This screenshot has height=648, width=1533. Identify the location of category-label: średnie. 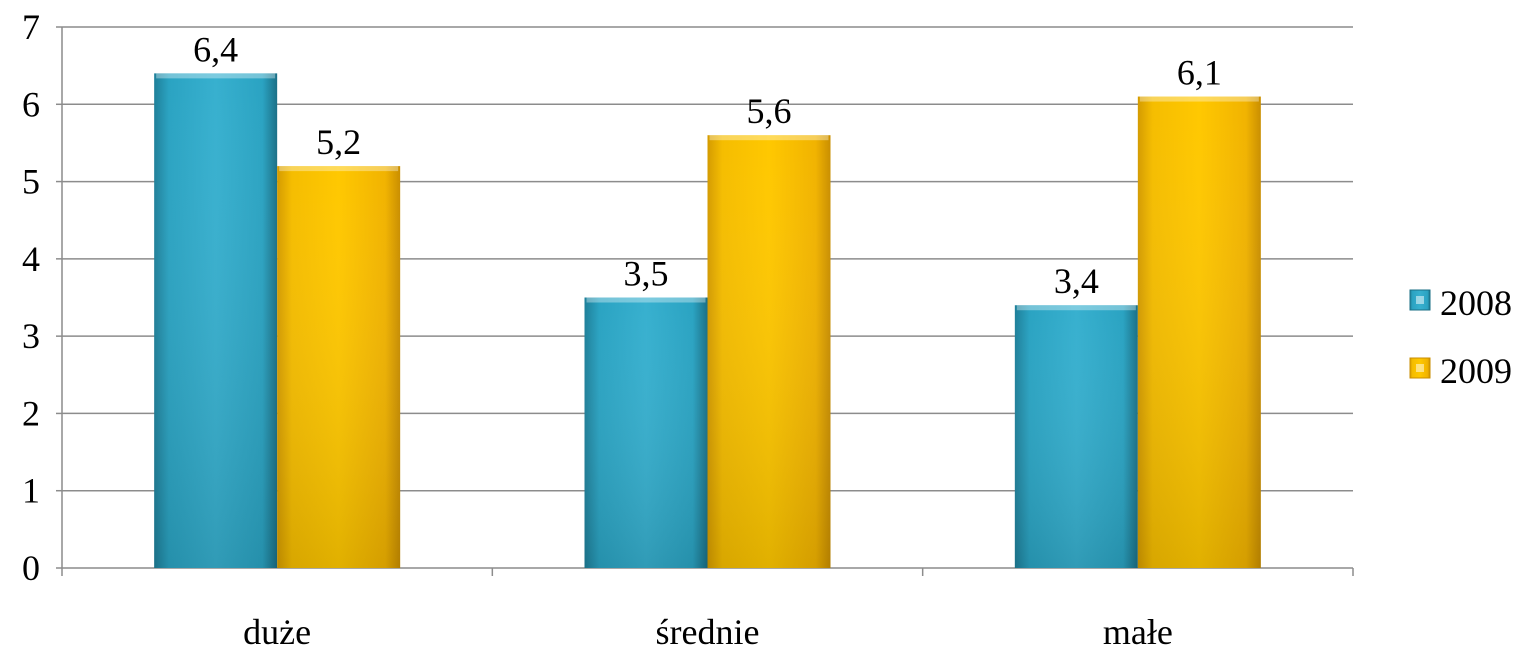
(708, 630).